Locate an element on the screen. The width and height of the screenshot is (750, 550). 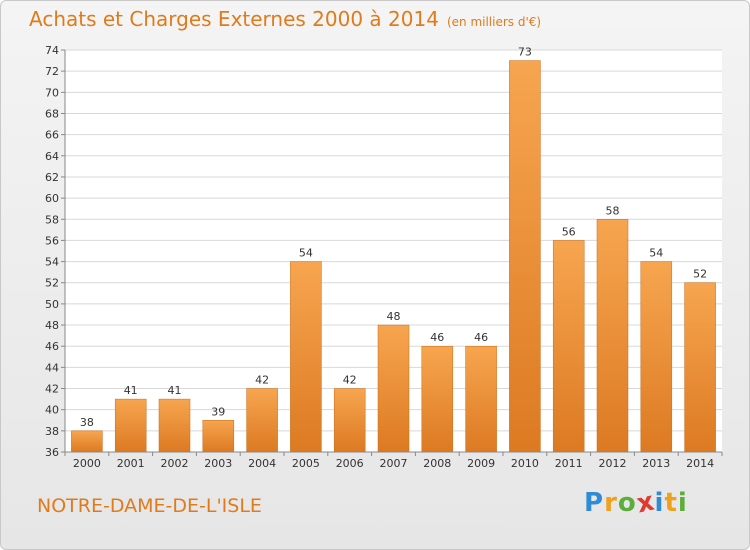
unit-label: (en milliers d'€) is located at coordinates (494, 22).